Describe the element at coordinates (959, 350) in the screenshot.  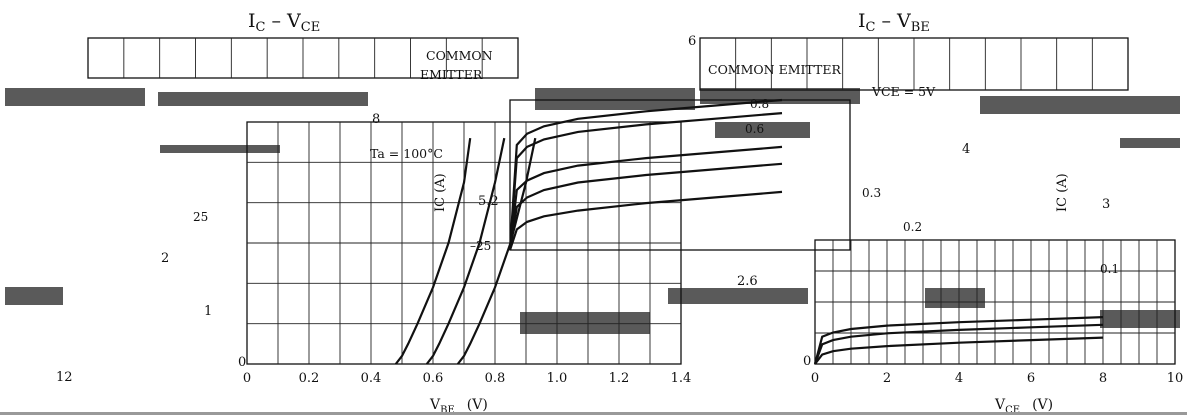
I see `vce-series-0.1` at that location.